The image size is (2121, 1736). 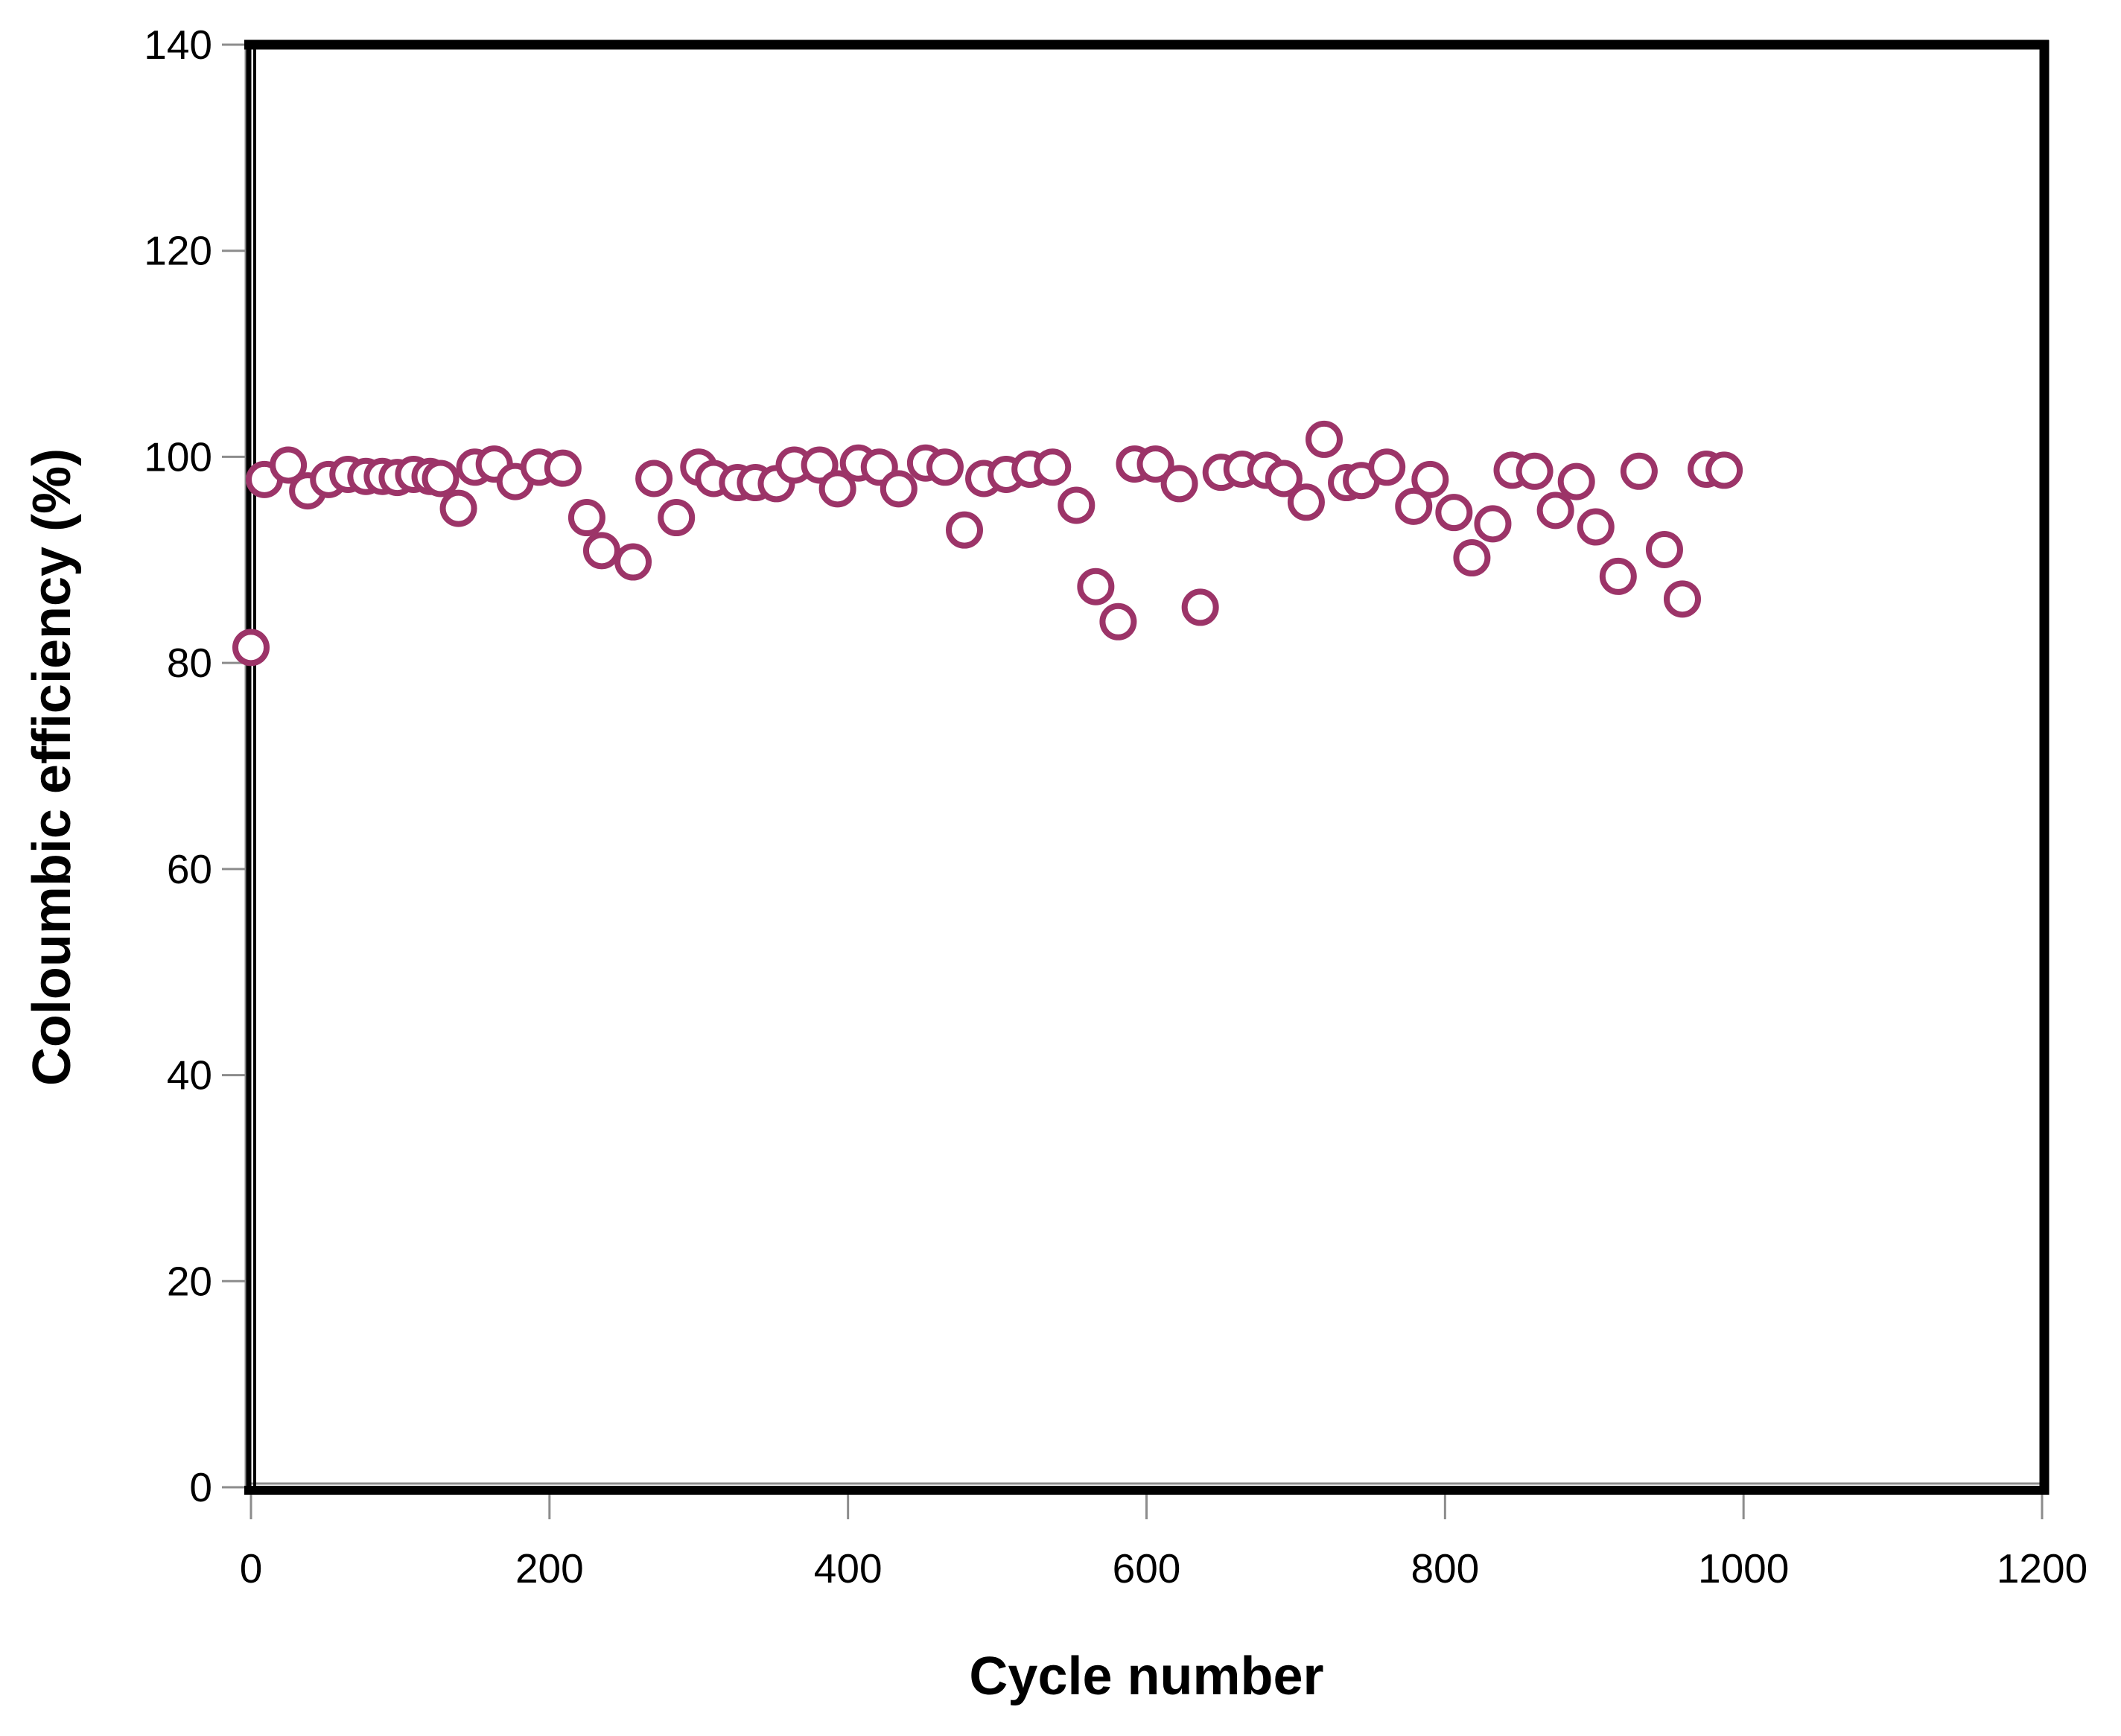 I want to click on y-tick-label: 120, so click(x=178, y=251).